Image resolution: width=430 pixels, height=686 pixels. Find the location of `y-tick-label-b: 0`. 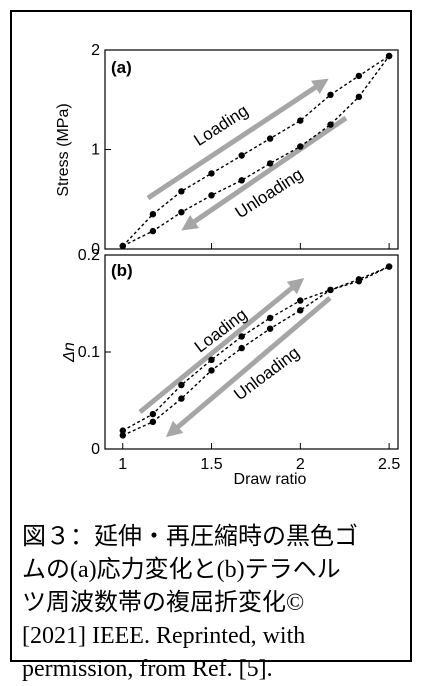

y-tick-label-b: 0 is located at coordinates (95, 449).